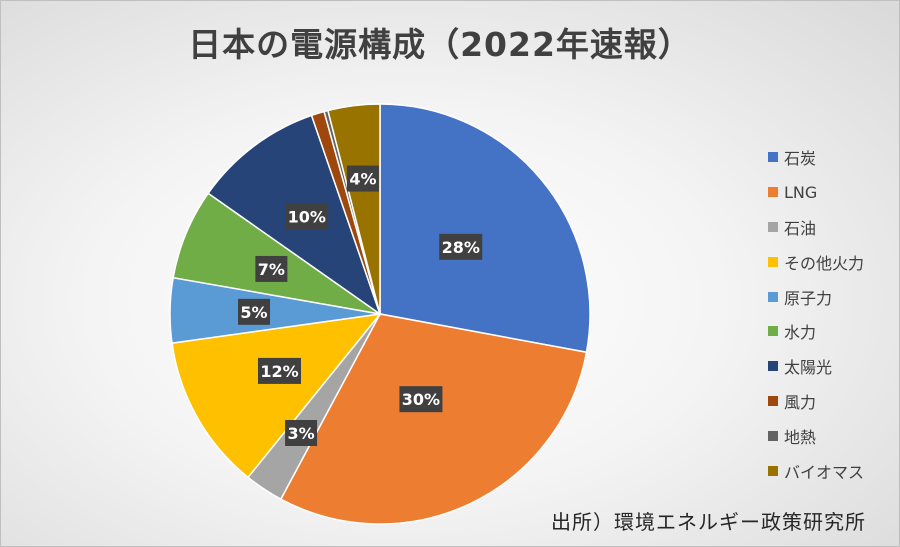 The height and width of the screenshot is (547, 900). Describe the element at coordinates (833, 331) in the screenshot. I see `legend-item: 水力` at that location.